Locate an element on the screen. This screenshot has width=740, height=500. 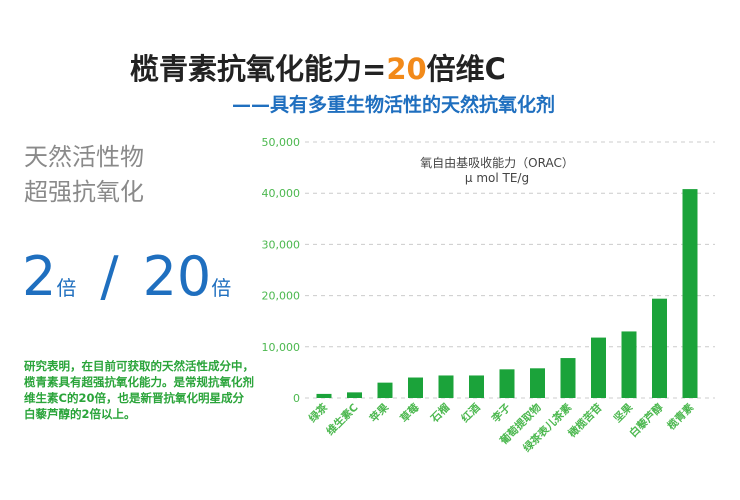
x-tick-label: 李子 is located at coordinates (500, 413).